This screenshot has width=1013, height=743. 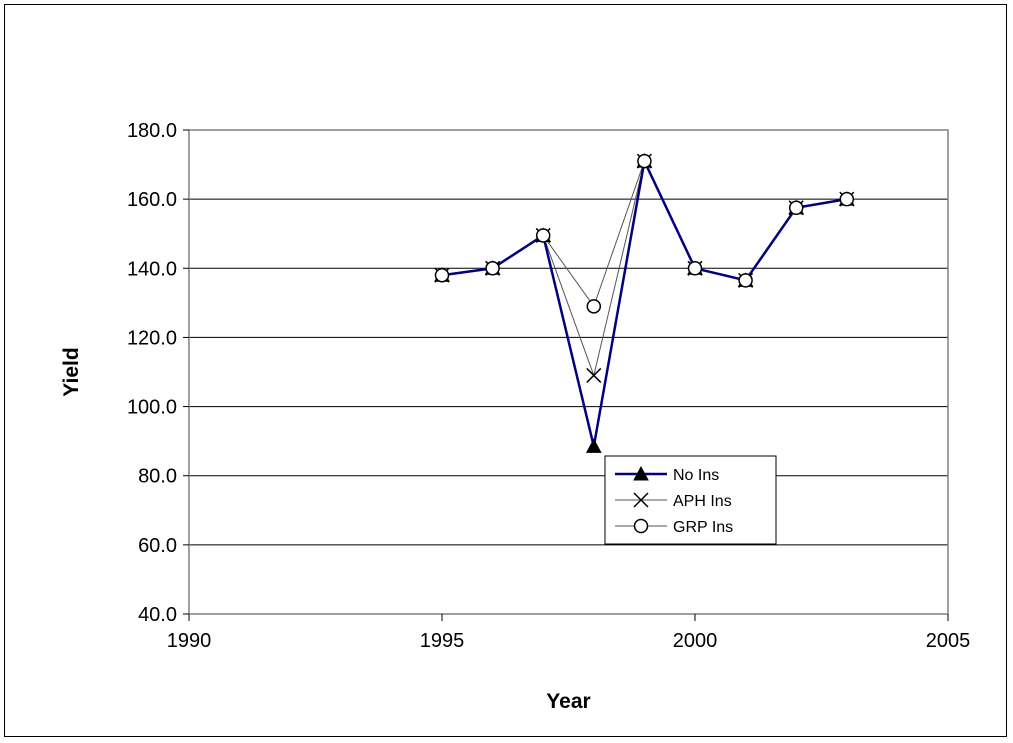 What do you see at coordinates (152, 200) in the screenshot?
I see `y-tick-label: 160.0` at bounding box center [152, 200].